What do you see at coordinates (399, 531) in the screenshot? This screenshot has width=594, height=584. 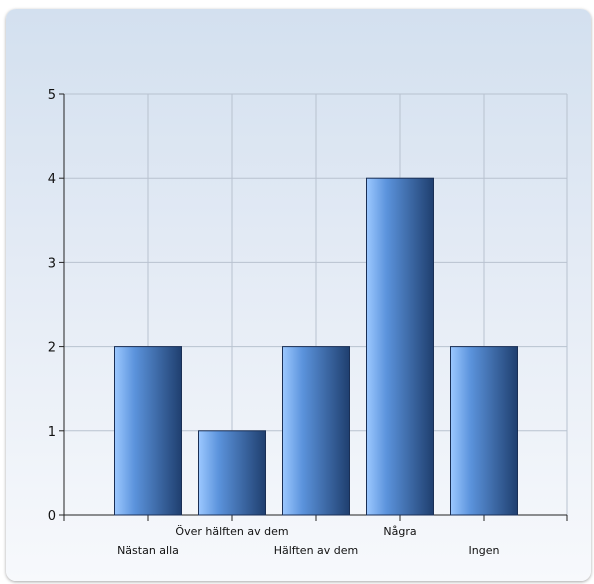 I see `x-tick-label: Några` at bounding box center [399, 531].